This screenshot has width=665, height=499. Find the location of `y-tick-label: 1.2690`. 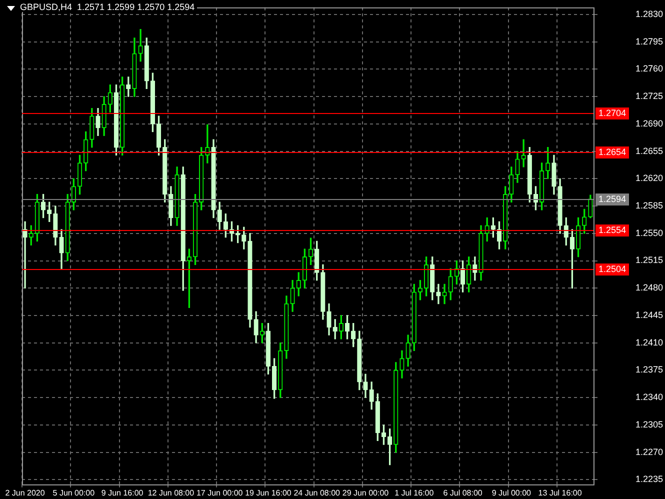

y-tick-label: 1.2690 is located at coordinates (649, 123).